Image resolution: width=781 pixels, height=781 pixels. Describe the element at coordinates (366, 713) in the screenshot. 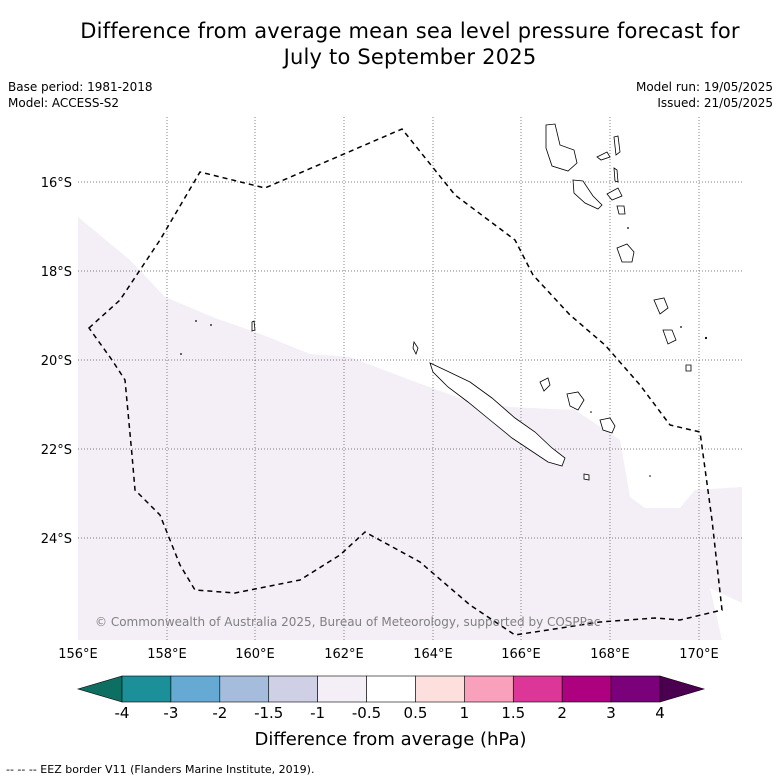

I see `colorbar-tick-label: -0.5` at that location.